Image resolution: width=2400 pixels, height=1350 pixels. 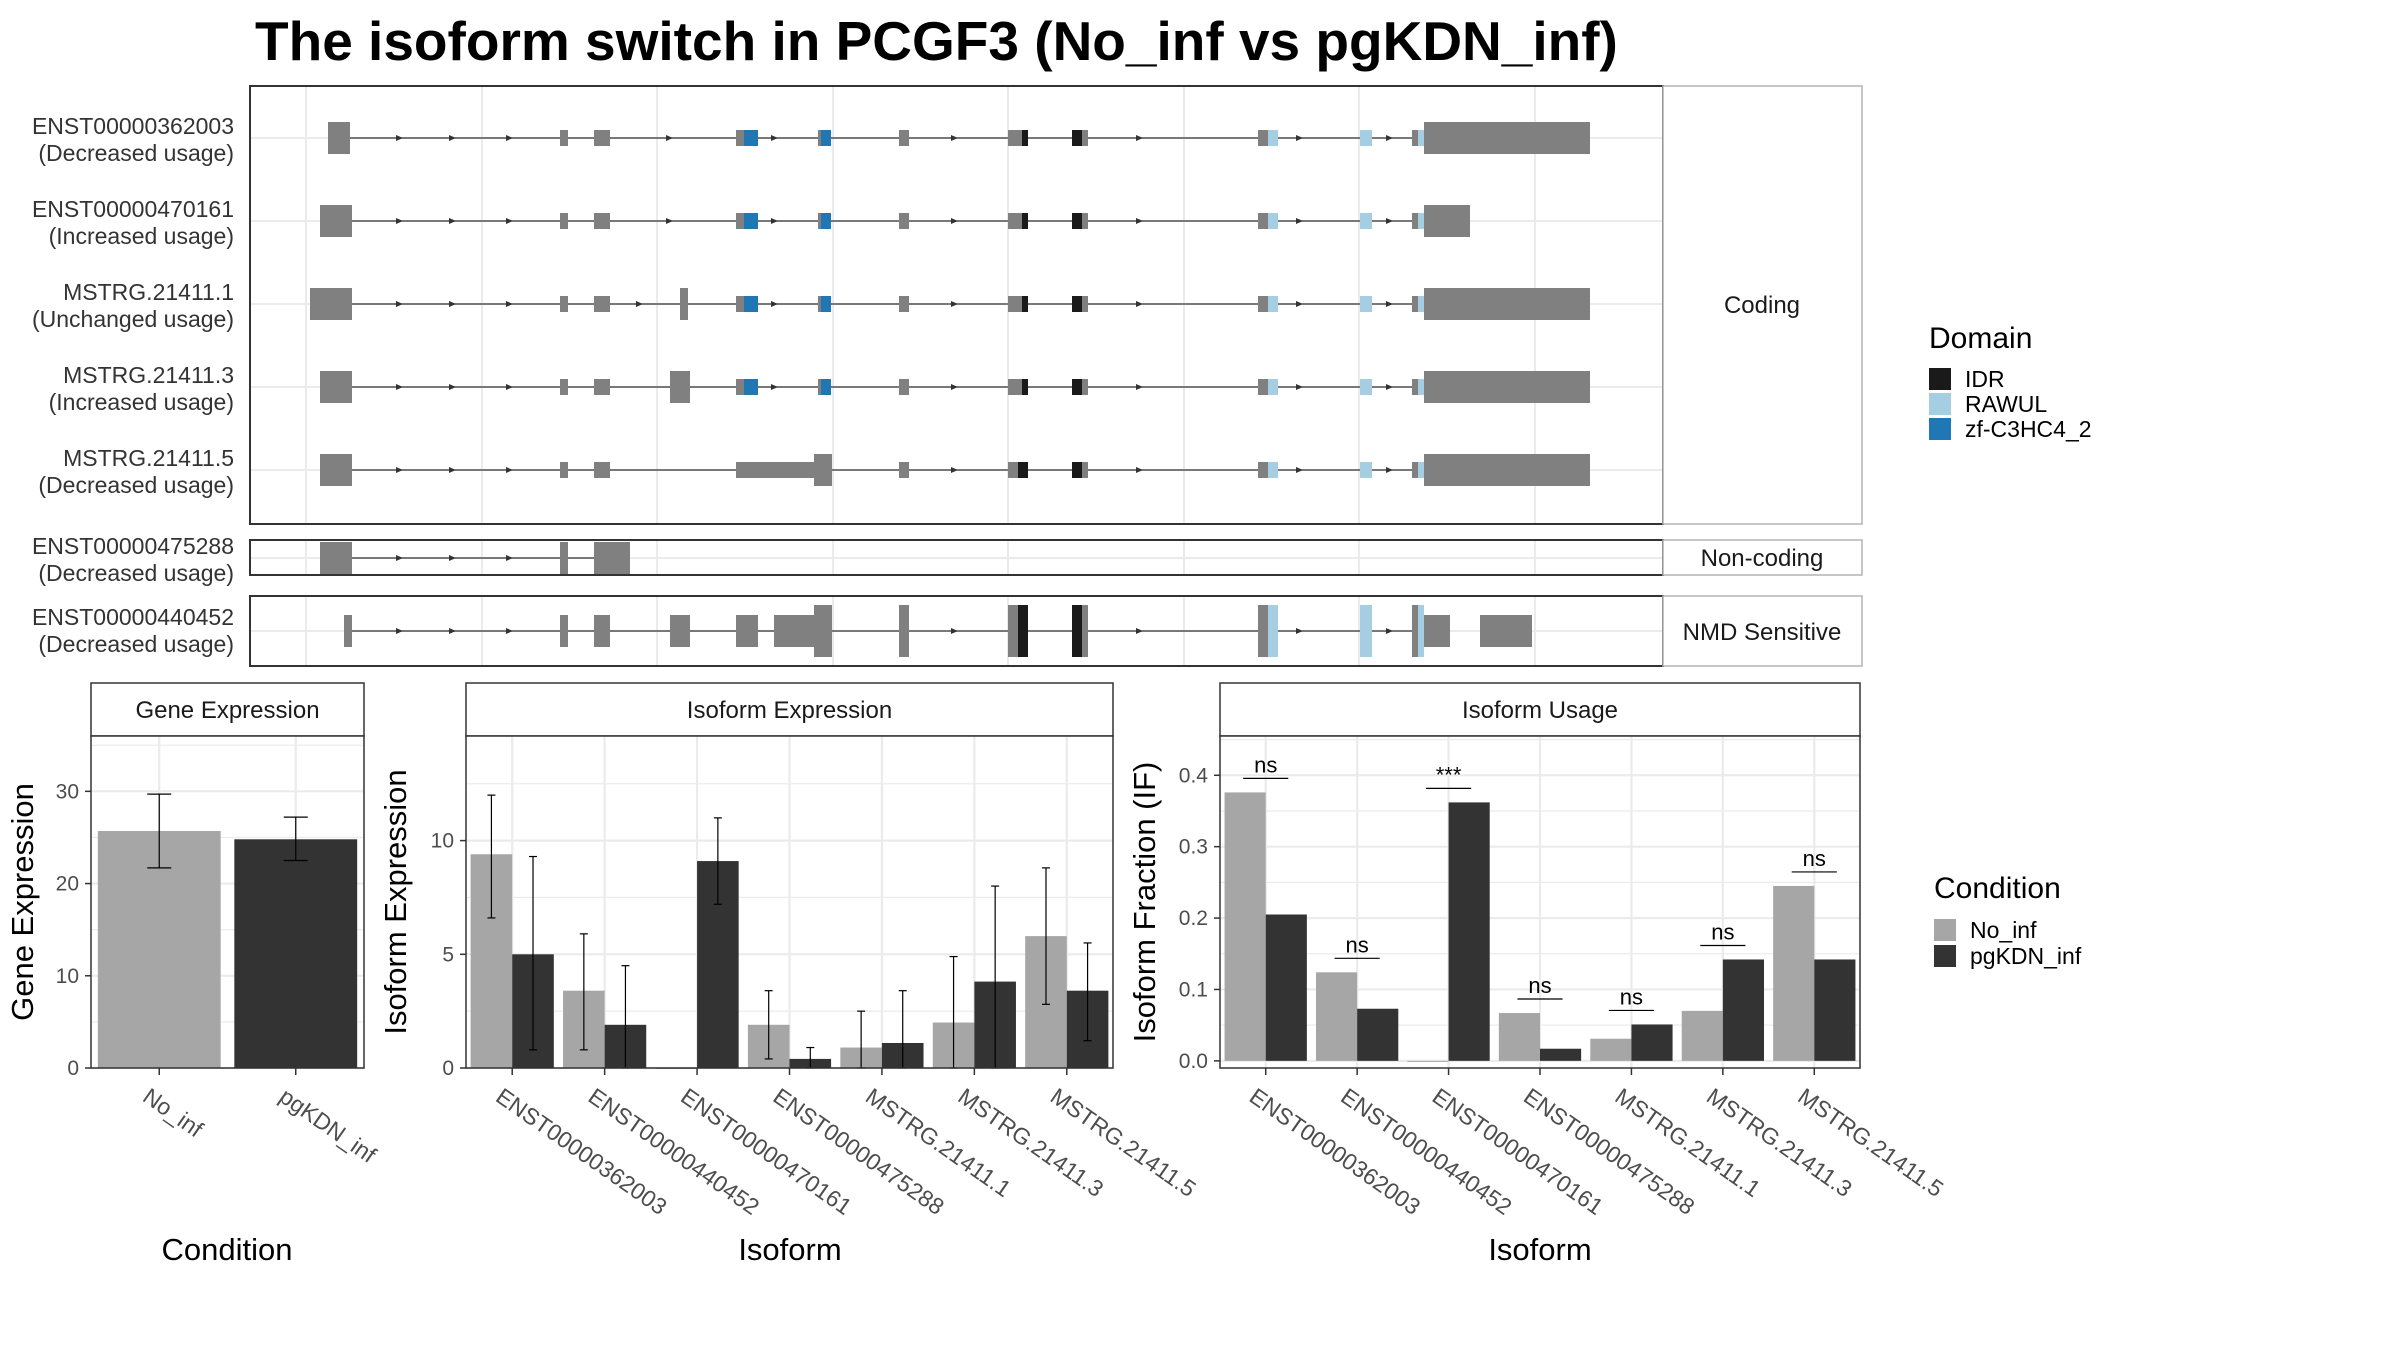 I want to click on coding-strip, so click(x=1762, y=305).